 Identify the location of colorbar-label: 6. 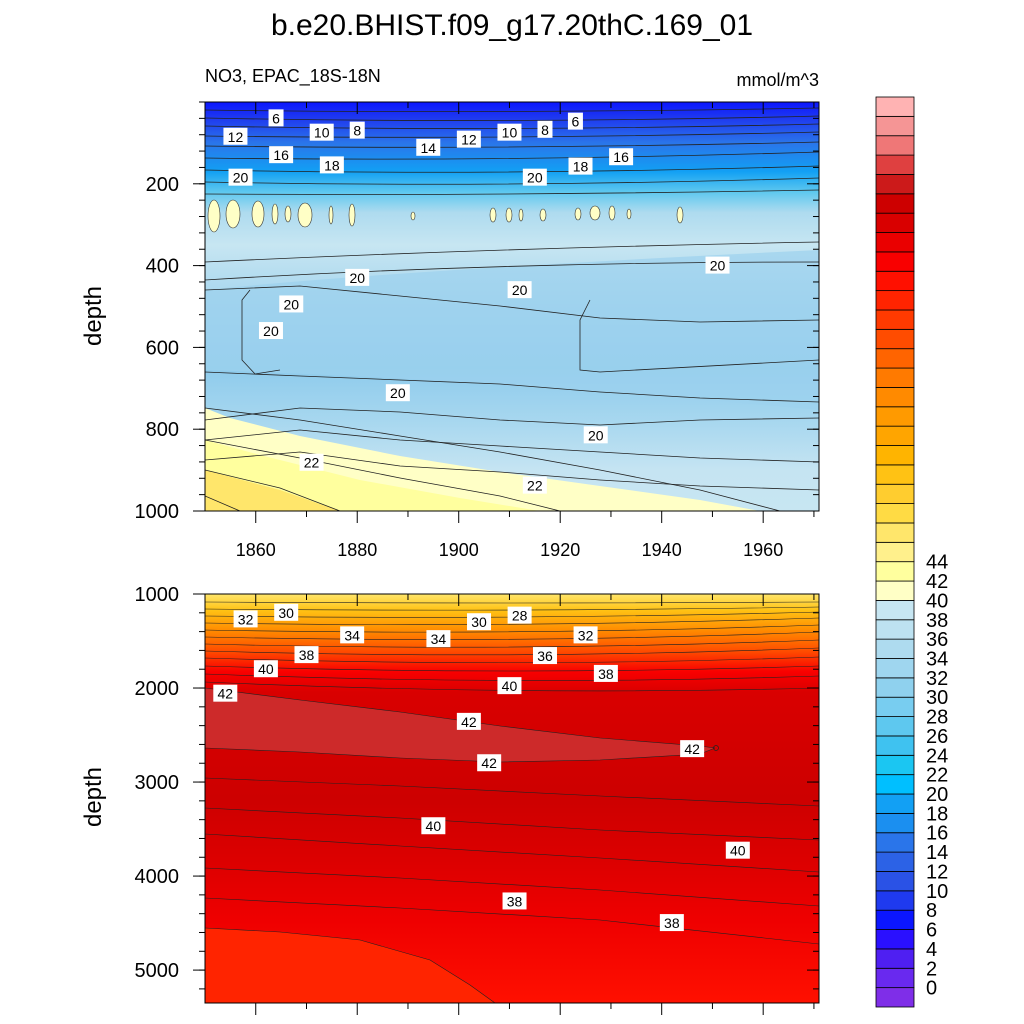
(931, 931).